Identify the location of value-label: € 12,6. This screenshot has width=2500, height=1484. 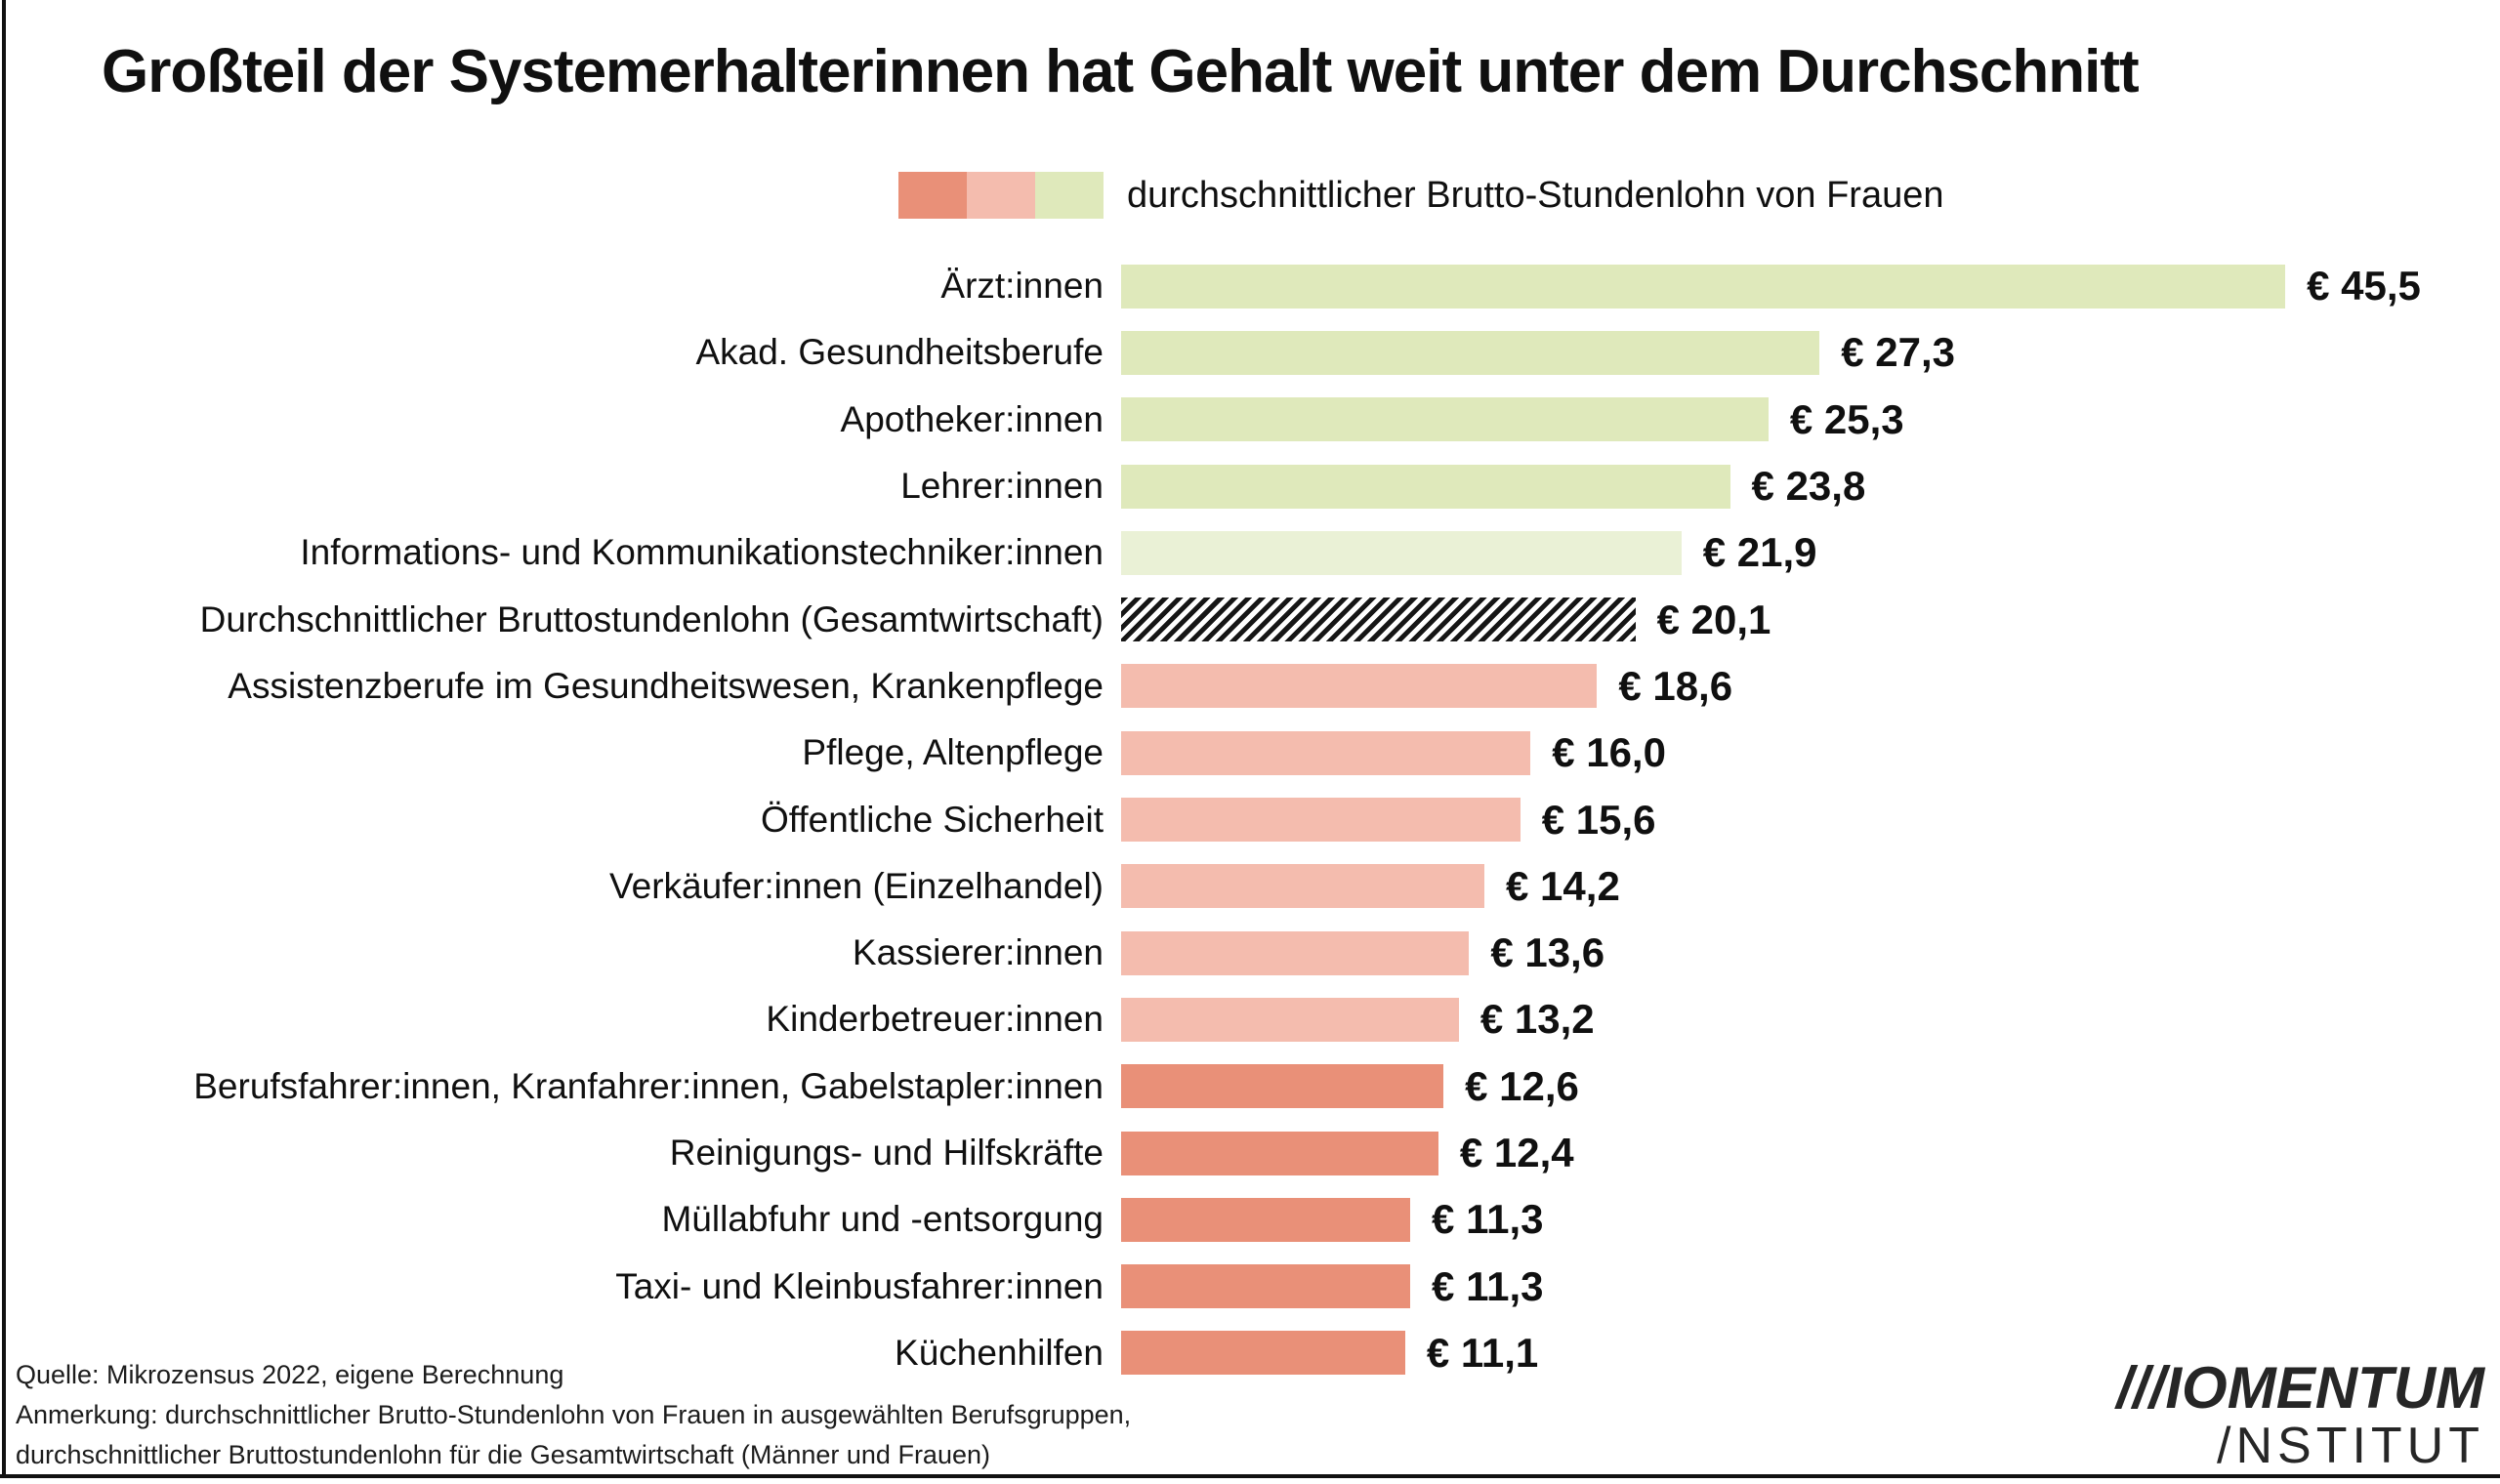
(1522, 1085).